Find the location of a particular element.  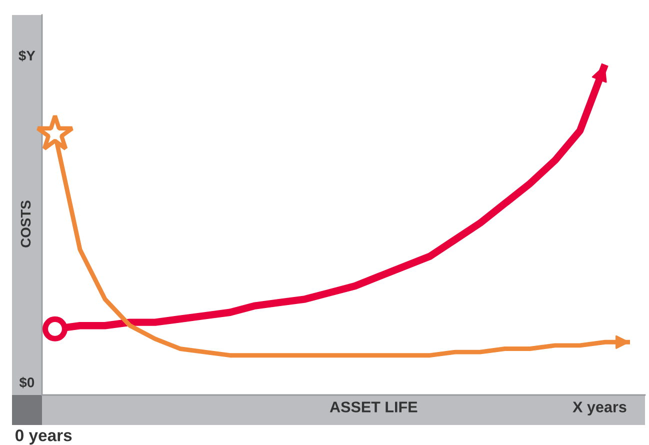

text: 0 years is located at coordinates (44, 437).